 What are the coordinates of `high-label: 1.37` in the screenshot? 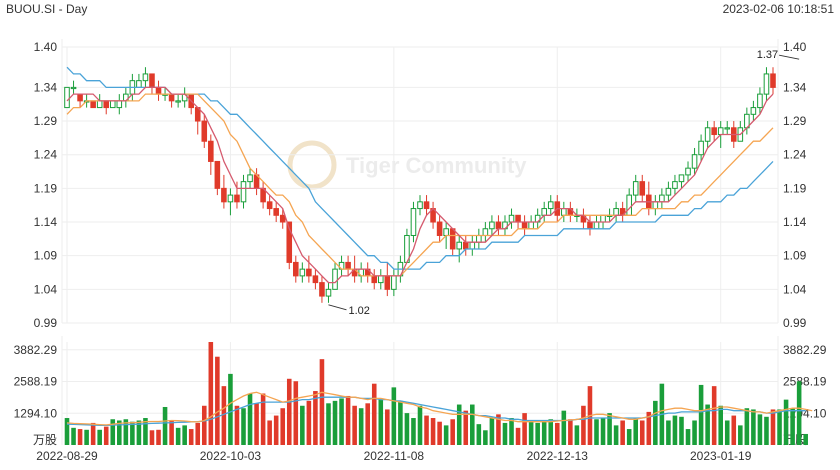 It's located at (767, 55).